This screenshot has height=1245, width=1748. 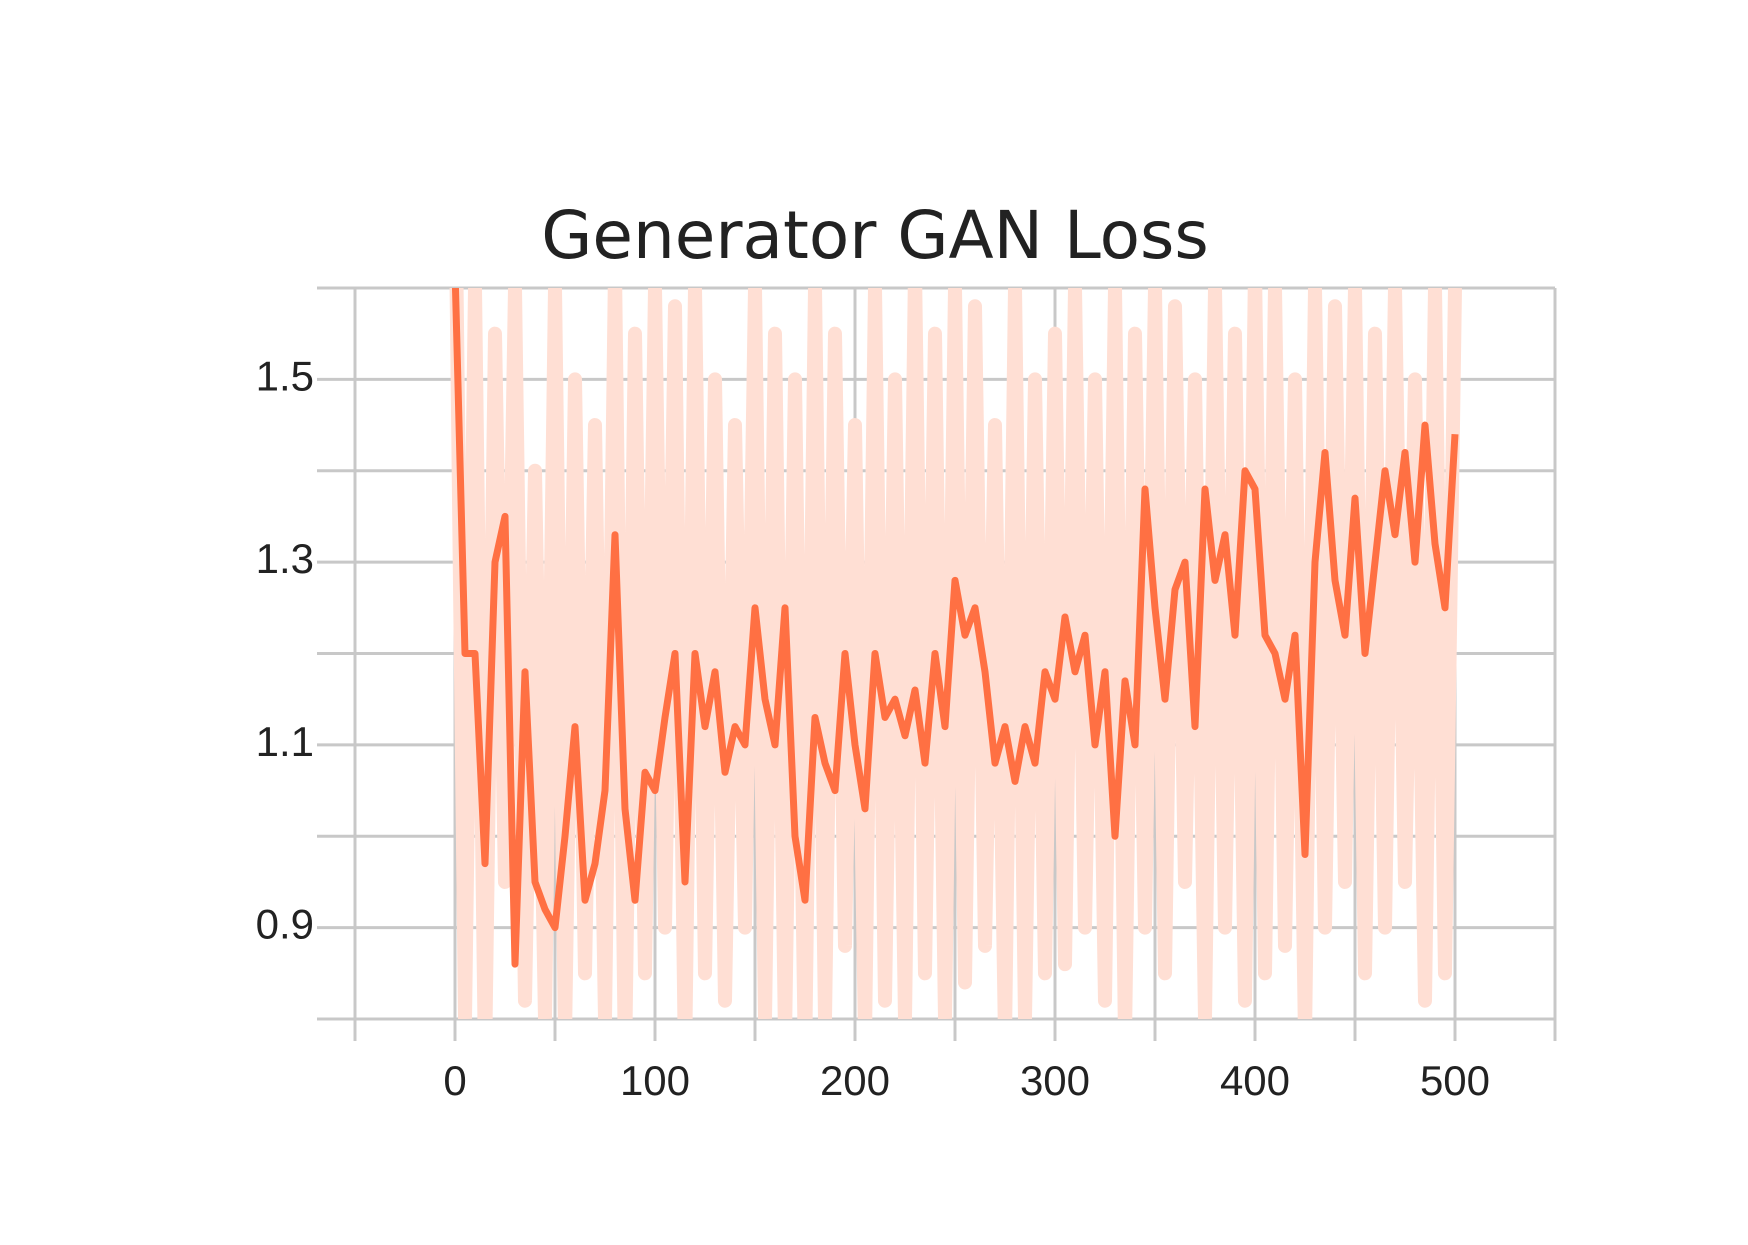 I want to click on y-tick-label: 0.9, so click(x=285, y=924).